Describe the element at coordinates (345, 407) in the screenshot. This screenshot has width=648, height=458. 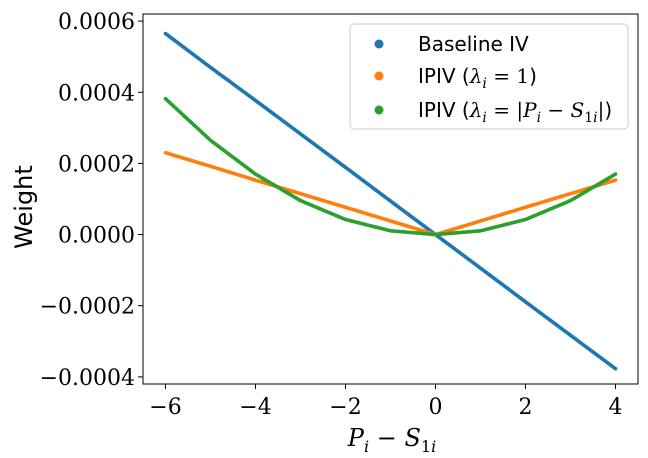
I see `x-tick-label: −2` at that location.